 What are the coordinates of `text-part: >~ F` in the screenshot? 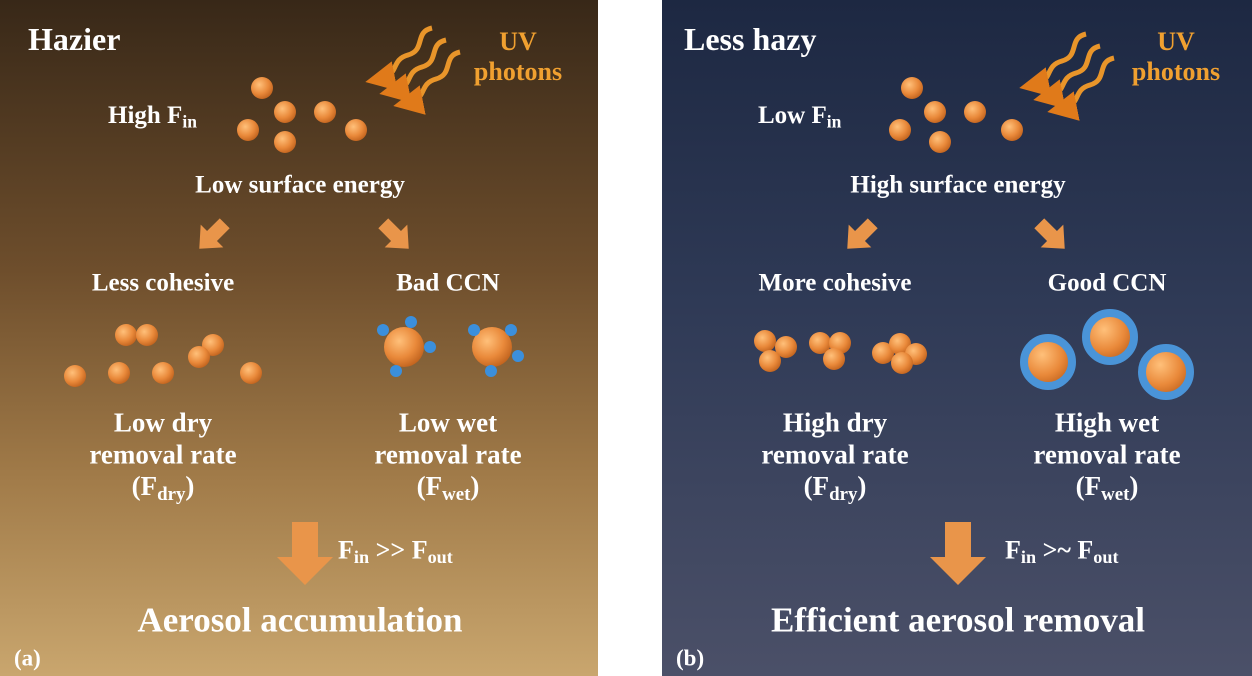 It's located at (1065, 550).